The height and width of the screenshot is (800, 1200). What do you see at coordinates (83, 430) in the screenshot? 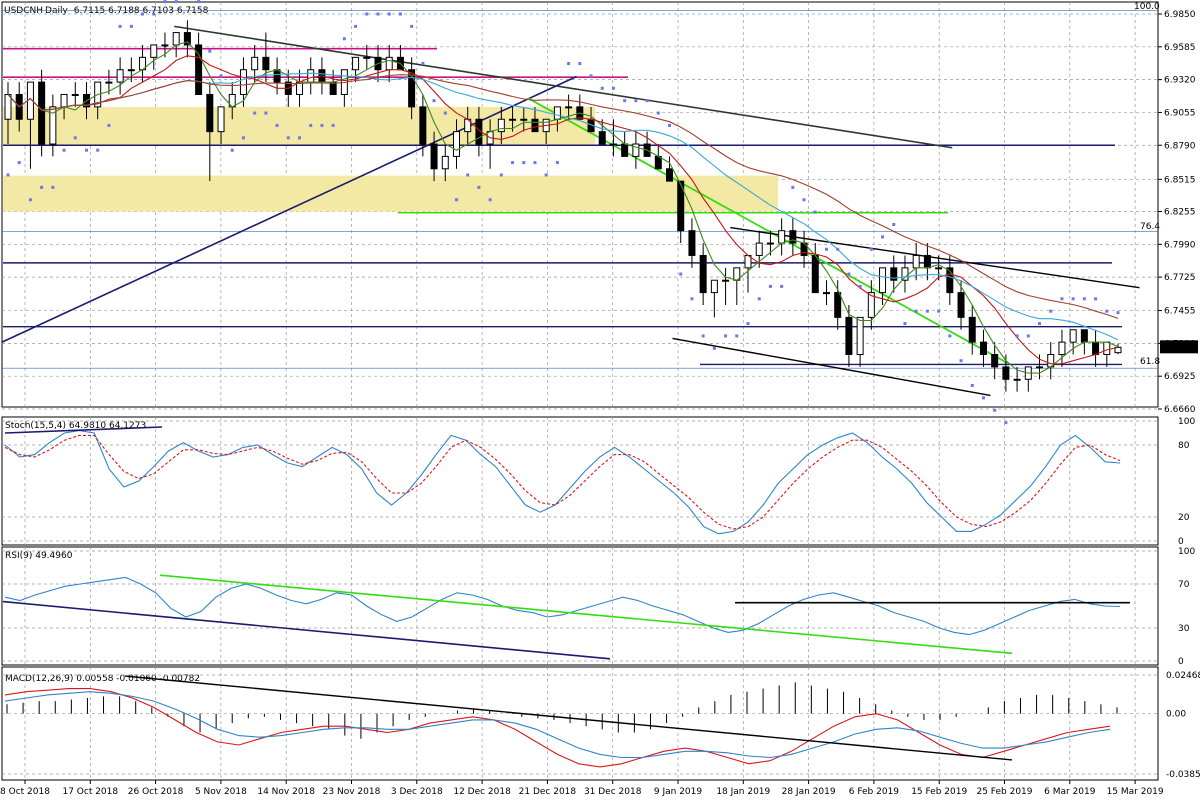
I see `osc-trendline` at bounding box center [83, 430].